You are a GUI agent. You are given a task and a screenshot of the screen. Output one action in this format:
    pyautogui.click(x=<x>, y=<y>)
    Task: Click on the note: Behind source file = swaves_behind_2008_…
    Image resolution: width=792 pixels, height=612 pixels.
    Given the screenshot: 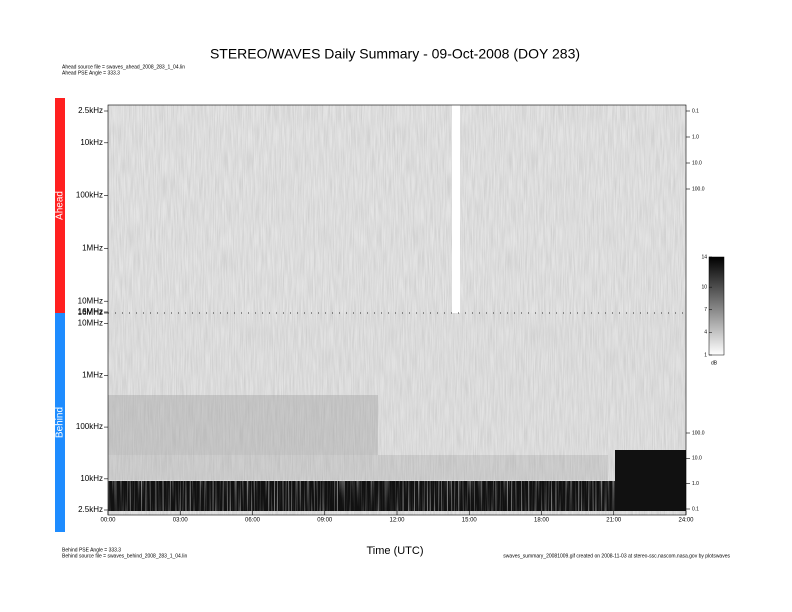 What is the action you would take?
    pyautogui.click(x=124, y=556)
    